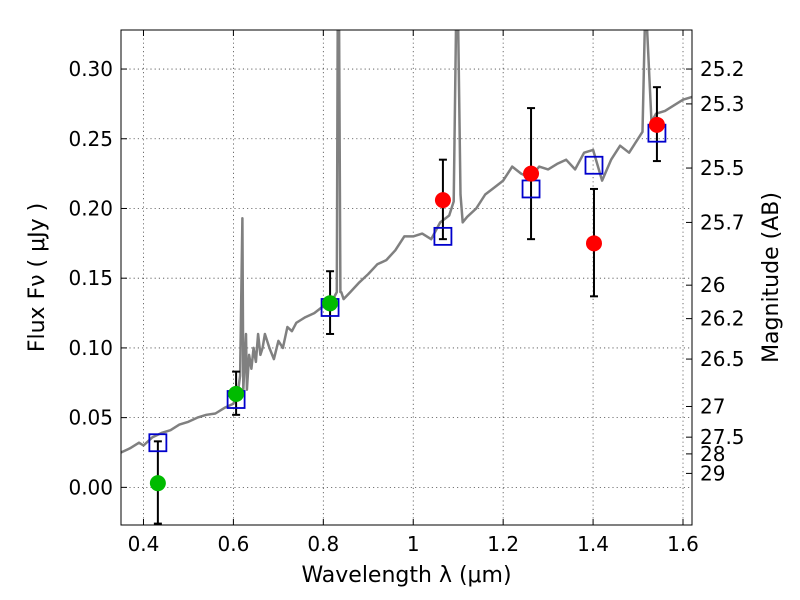 Image resolution: width=800 pixels, height=600 pixels. Describe the element at coordinates (90, 487) in the screenshot. I see `y-tick-label: 0.00` at that location.